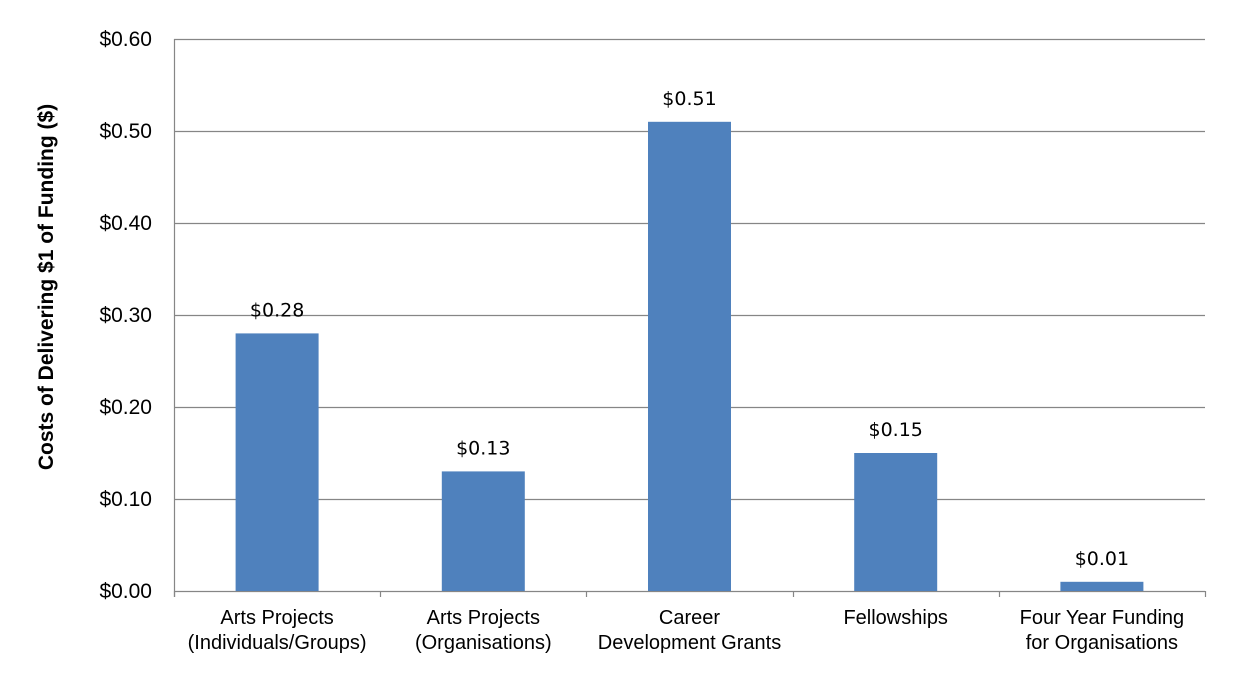 The image size is (1240, 683). What do you see at coordinates (1102, 630) in the screenshot?
I see `category-label: Four Year Funding for Organisations` at bounding box center [1102, 630].